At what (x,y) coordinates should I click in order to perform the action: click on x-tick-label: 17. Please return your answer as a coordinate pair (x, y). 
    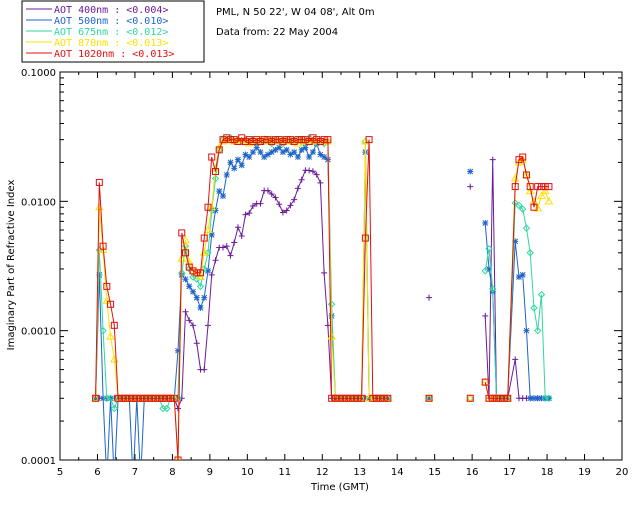
    Looking at the image, I should click on (509, 472).